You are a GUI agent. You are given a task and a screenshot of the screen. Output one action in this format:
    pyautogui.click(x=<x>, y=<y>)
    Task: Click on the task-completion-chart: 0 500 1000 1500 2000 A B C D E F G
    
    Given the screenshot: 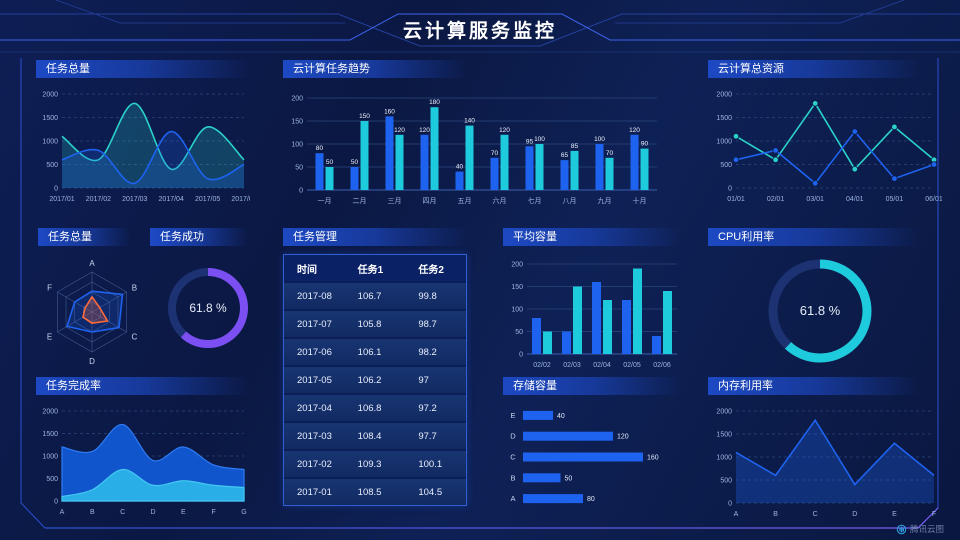 What is the action you would take?
    pyautogui.click(x=143, y=460)
    